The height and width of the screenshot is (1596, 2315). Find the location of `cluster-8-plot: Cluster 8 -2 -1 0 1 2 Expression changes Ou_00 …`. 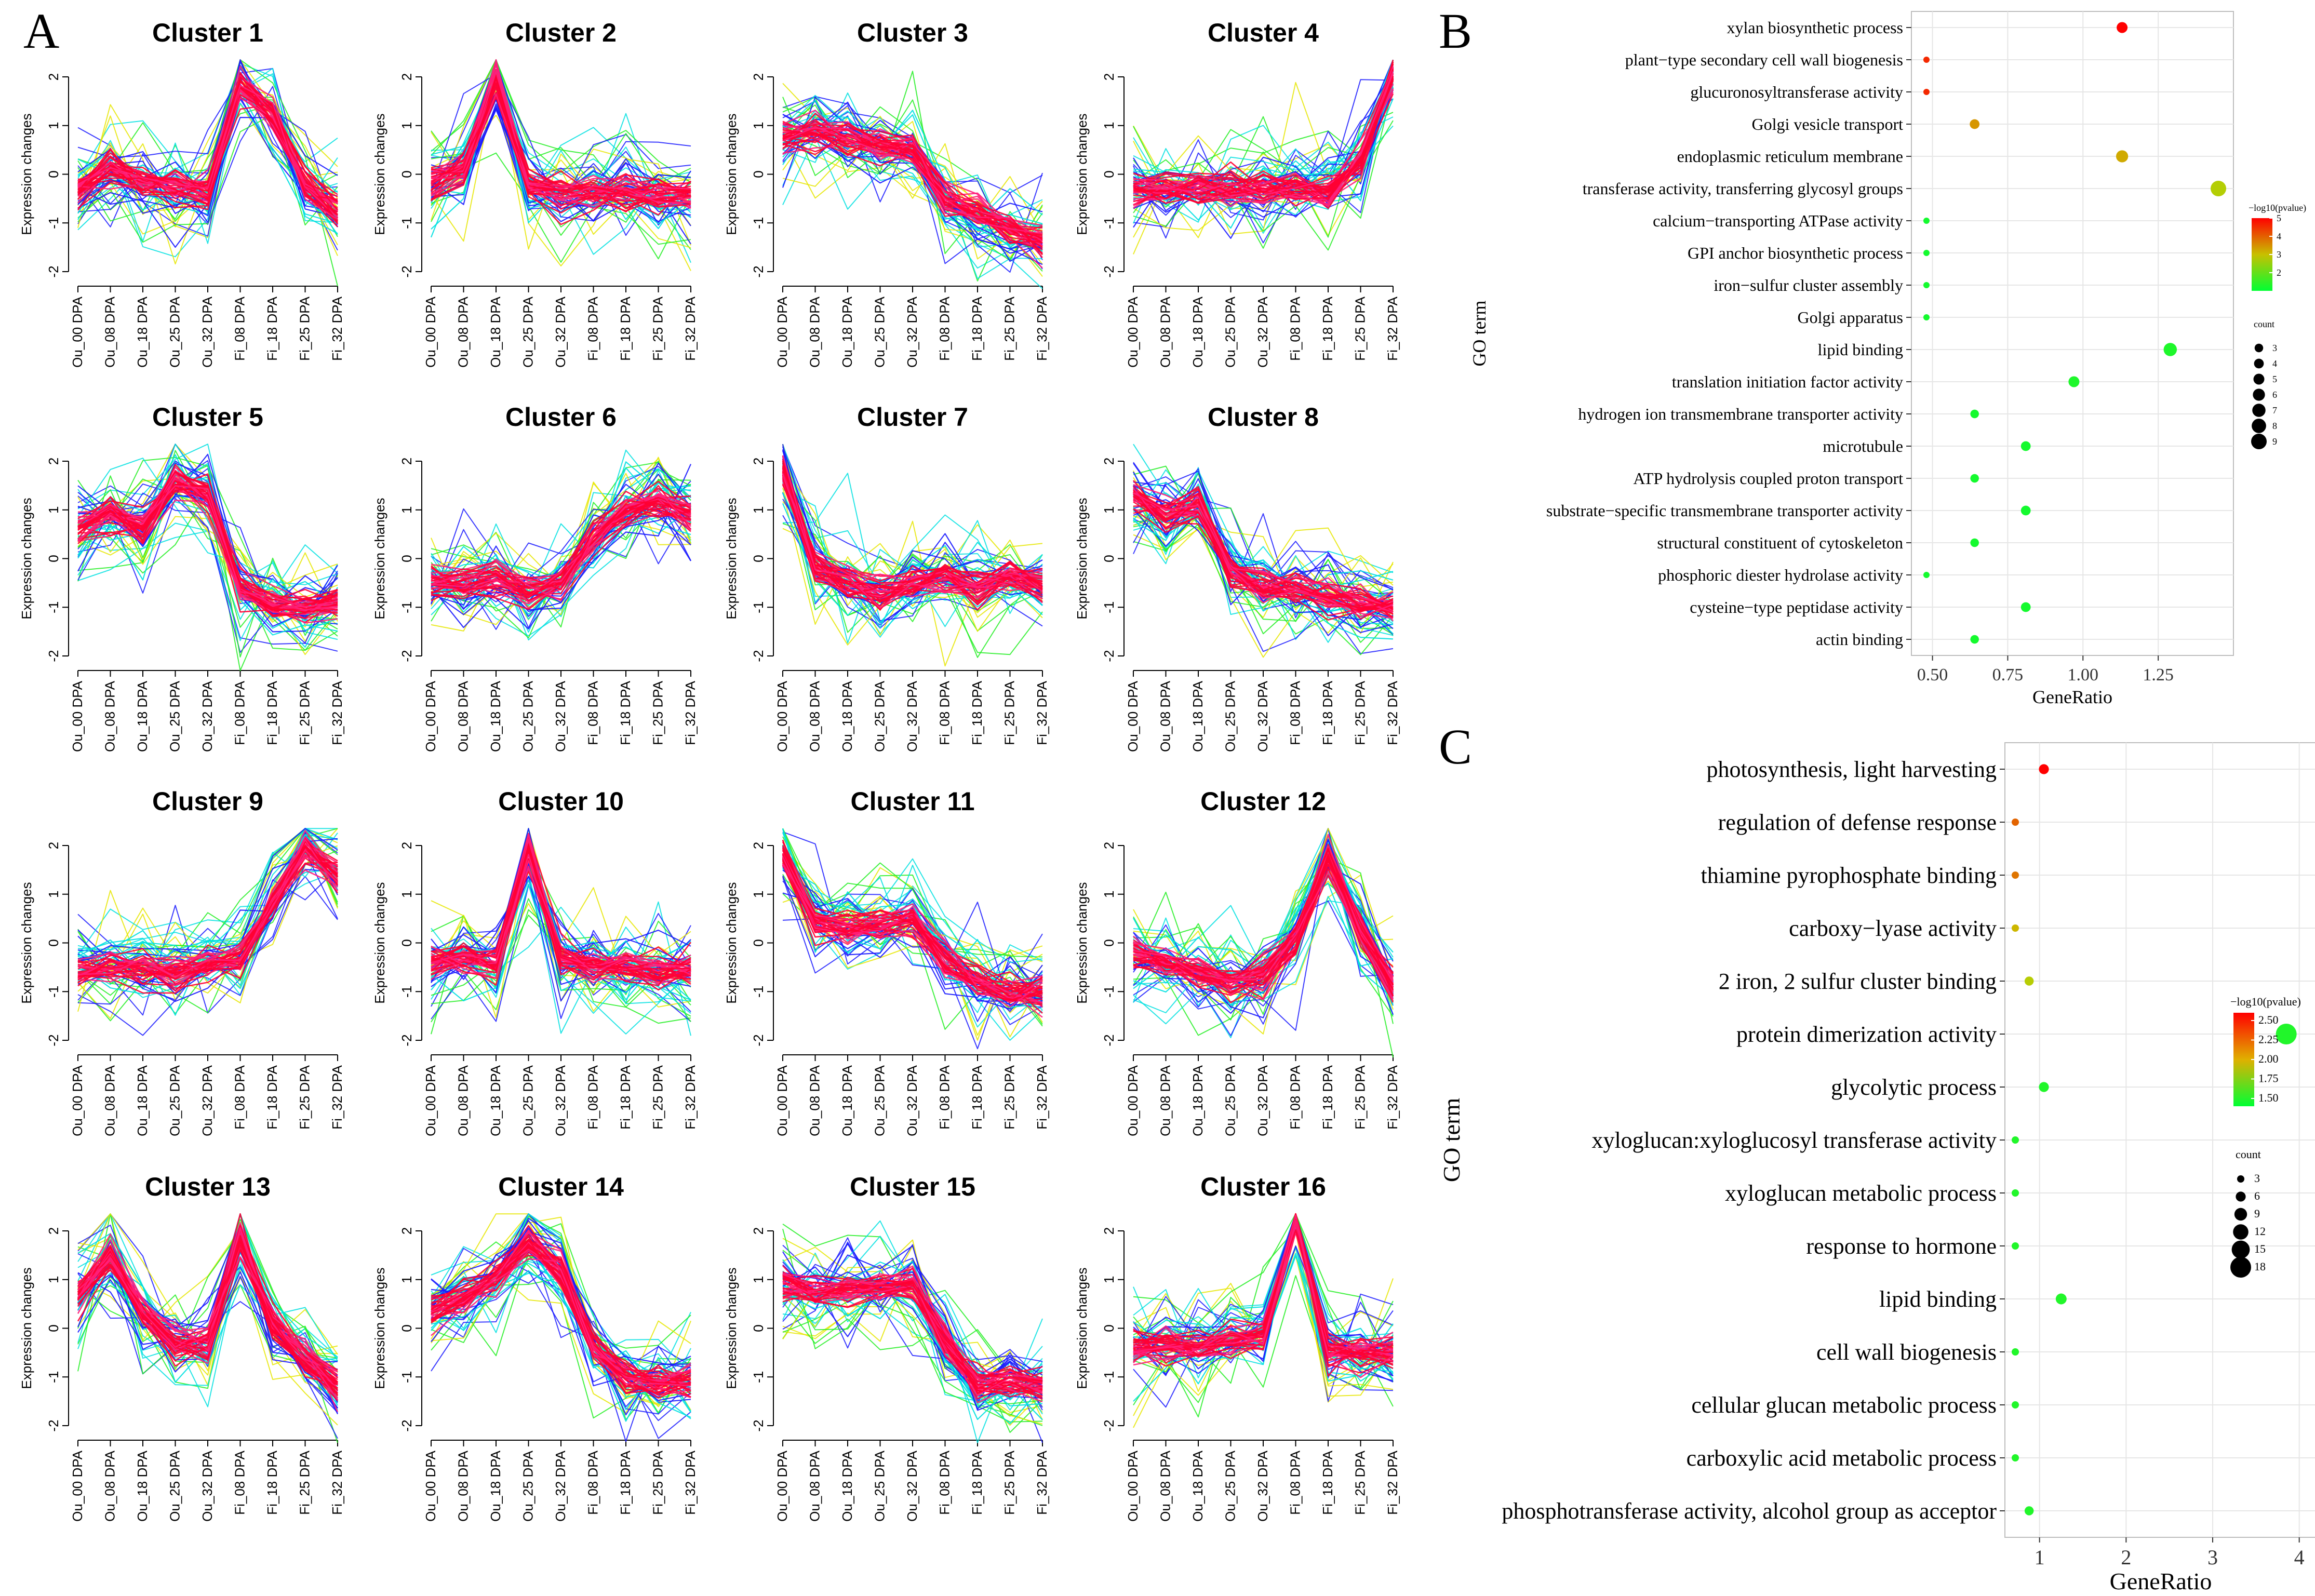

cluster-8-plot: Cluster 8 -2 -1 0 1 2 Expression changes Ou_00 … is located at coordinates (1237, 577).